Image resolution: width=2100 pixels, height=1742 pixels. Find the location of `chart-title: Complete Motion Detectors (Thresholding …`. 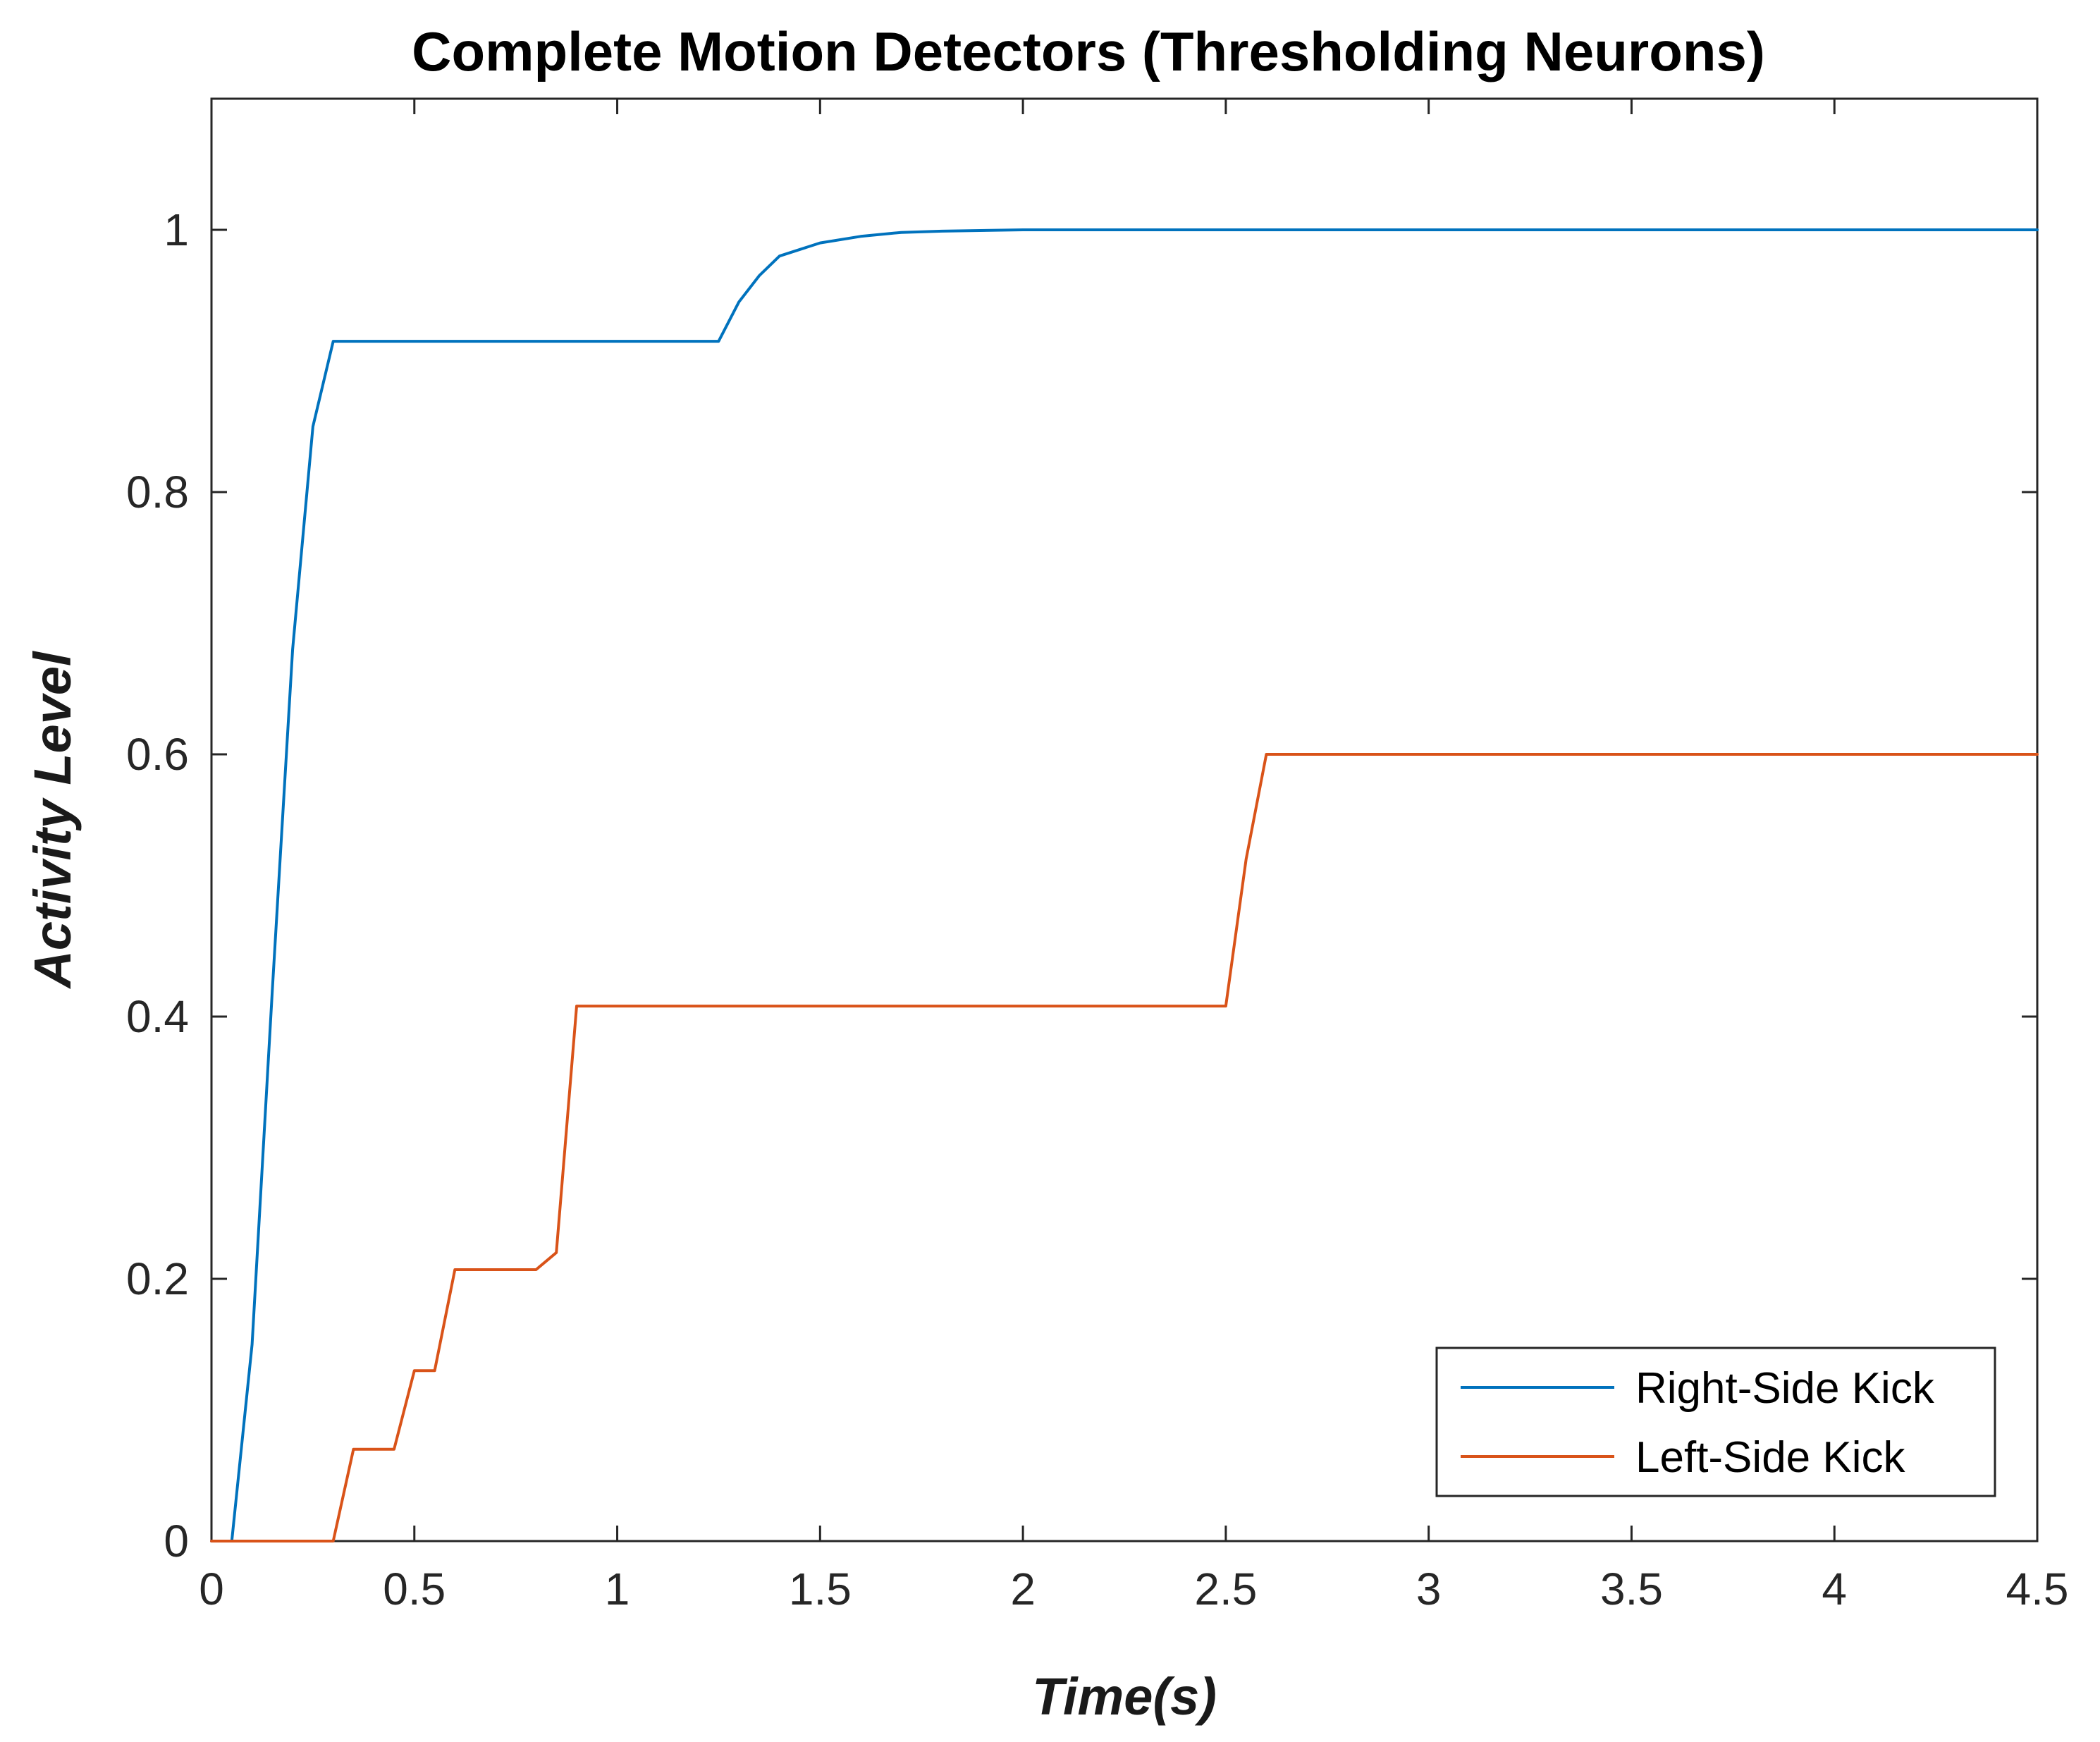

chart-title: Complete Motion Detectors (Thresholding … is located at coordinates (1088, 51).